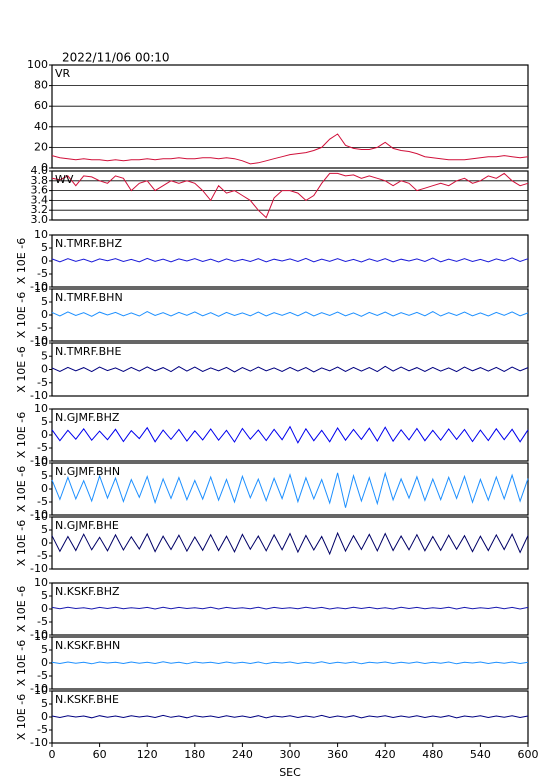  I want to click on x-tick-label: 60, so click(100, 754).